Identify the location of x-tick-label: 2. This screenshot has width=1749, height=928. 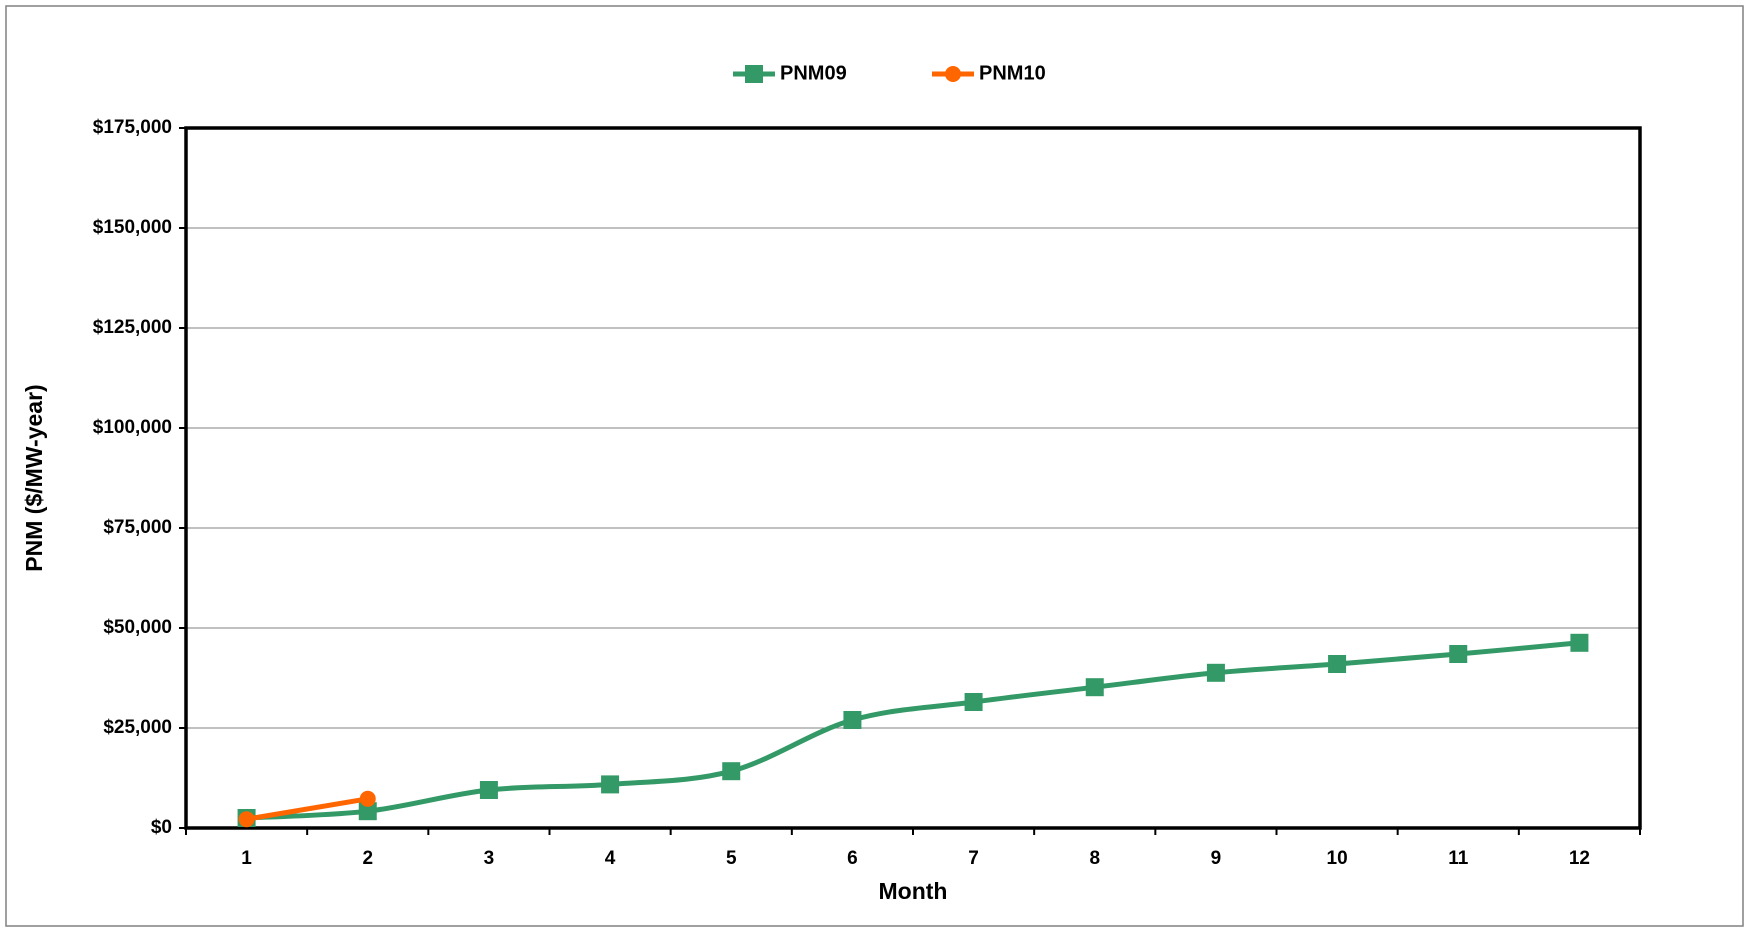
(367, 858).